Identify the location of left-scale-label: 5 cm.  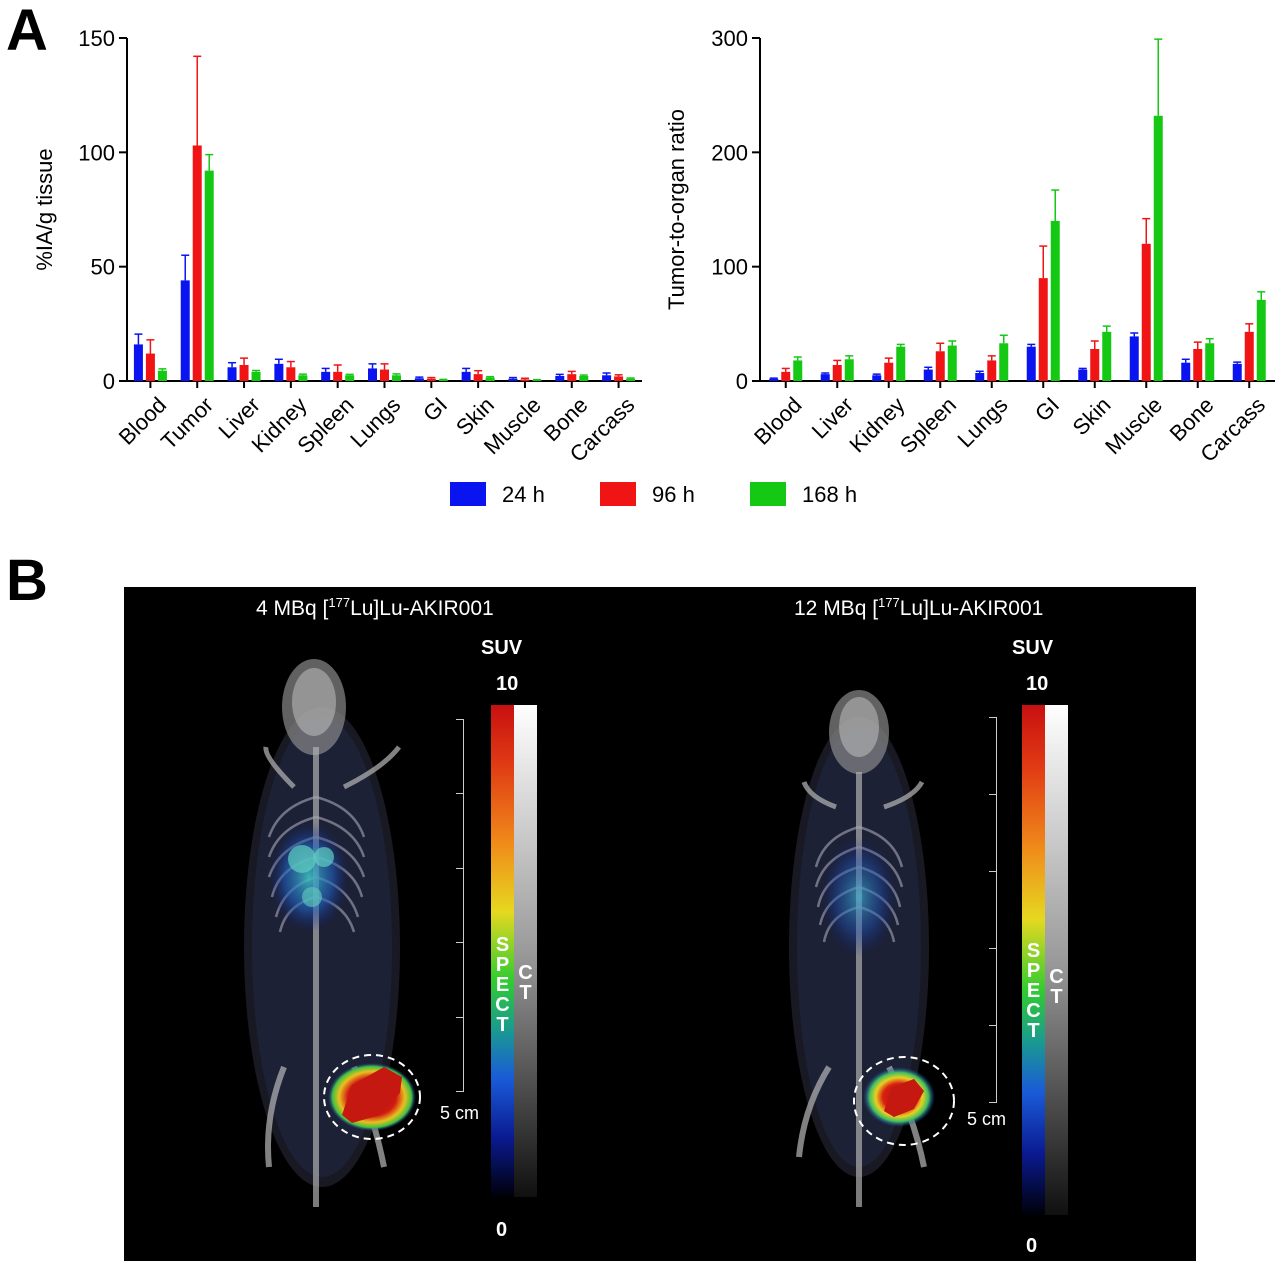
(460, 1113).